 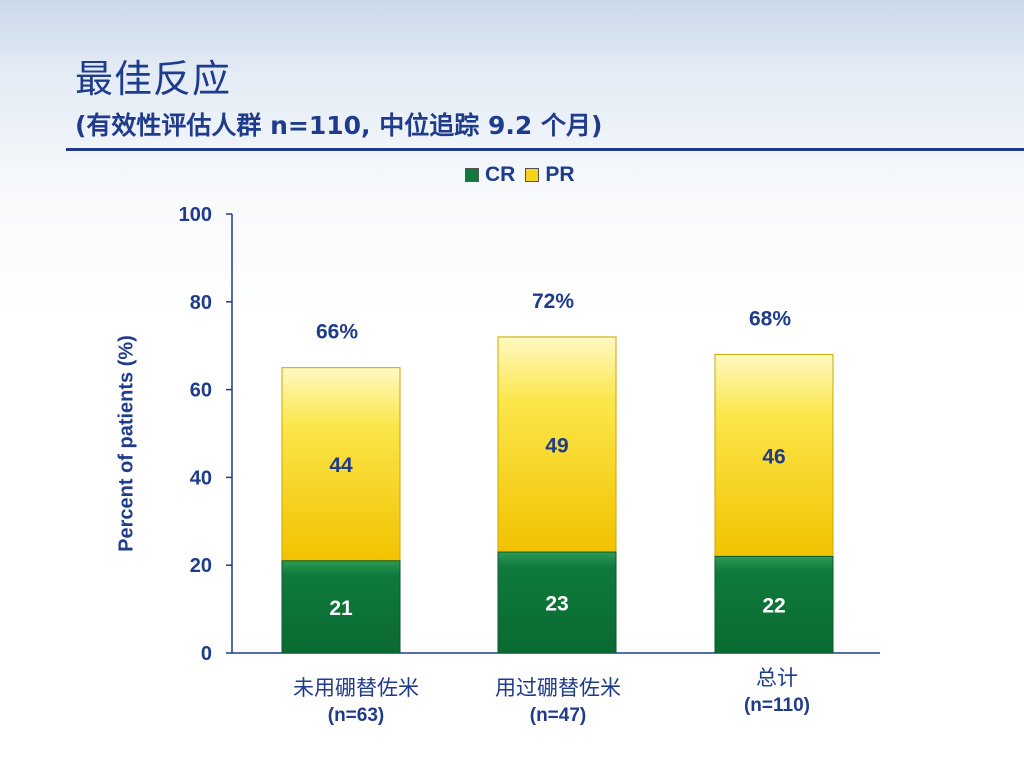 I want to click on total-label: 72%, so click(x=553, y=301).